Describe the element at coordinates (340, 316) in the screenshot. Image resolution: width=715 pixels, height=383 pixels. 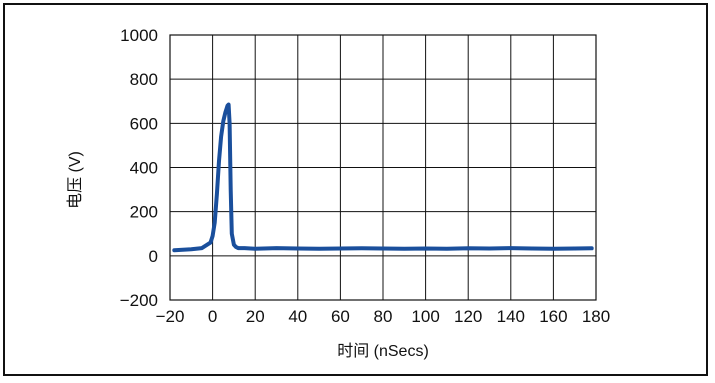
I see `x-tick-label: 60` at that location.